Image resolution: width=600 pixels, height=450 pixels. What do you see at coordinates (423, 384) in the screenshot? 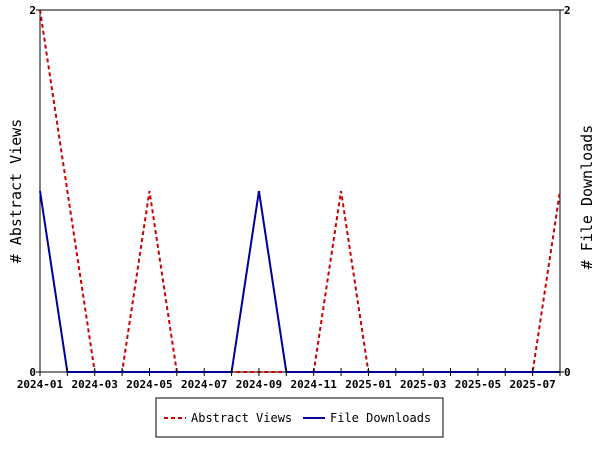
I see `x-tick-label: 2025-03` at bounding box center [423, 384].